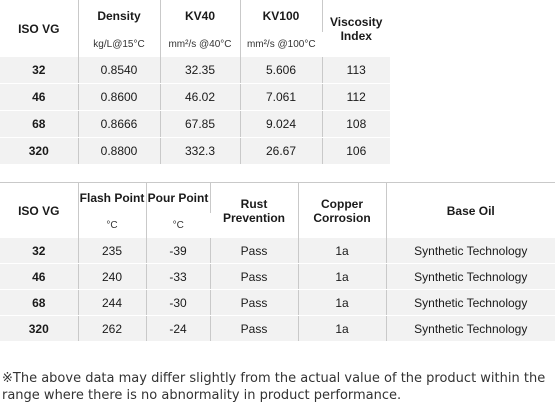 The height and width of the screenshot is (411, 556). I want to click on table-row: 68 0.8666 67.85 9.024 108, so click(195, 124).